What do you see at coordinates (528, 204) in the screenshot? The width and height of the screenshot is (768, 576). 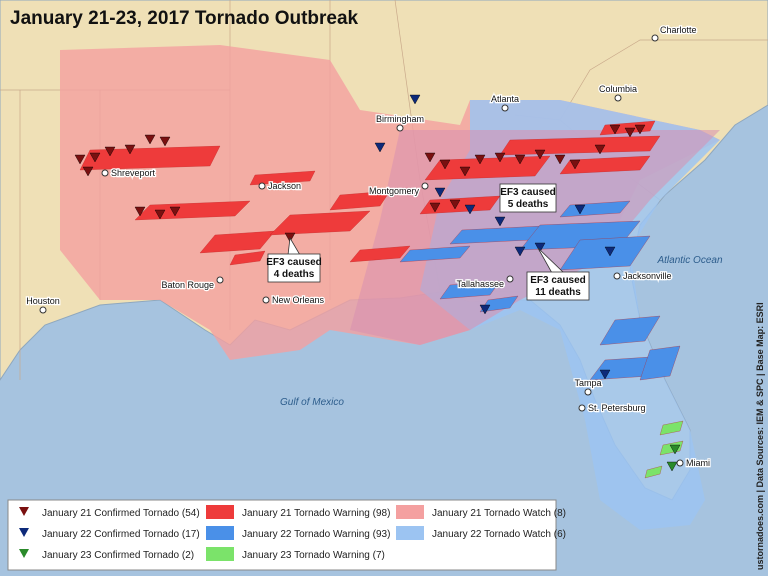 I see `callout-text: 5 deaths` at bounding box center [528, 204].